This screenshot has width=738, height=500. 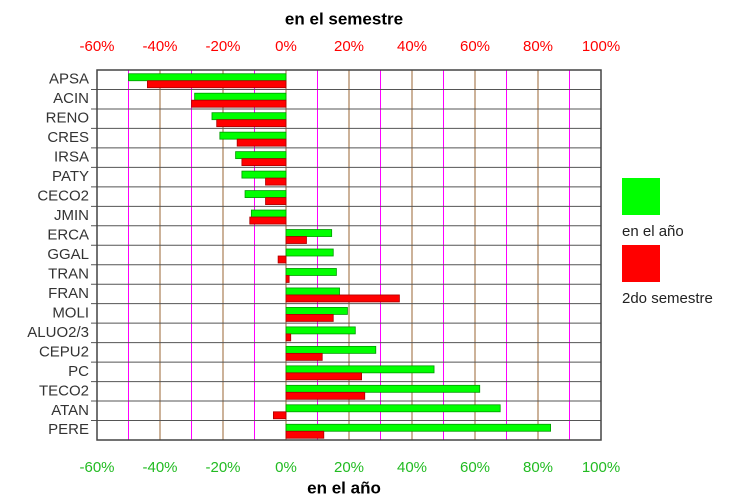 I want to click on y-tick-label: CECO2, so click(x=63, y=196).